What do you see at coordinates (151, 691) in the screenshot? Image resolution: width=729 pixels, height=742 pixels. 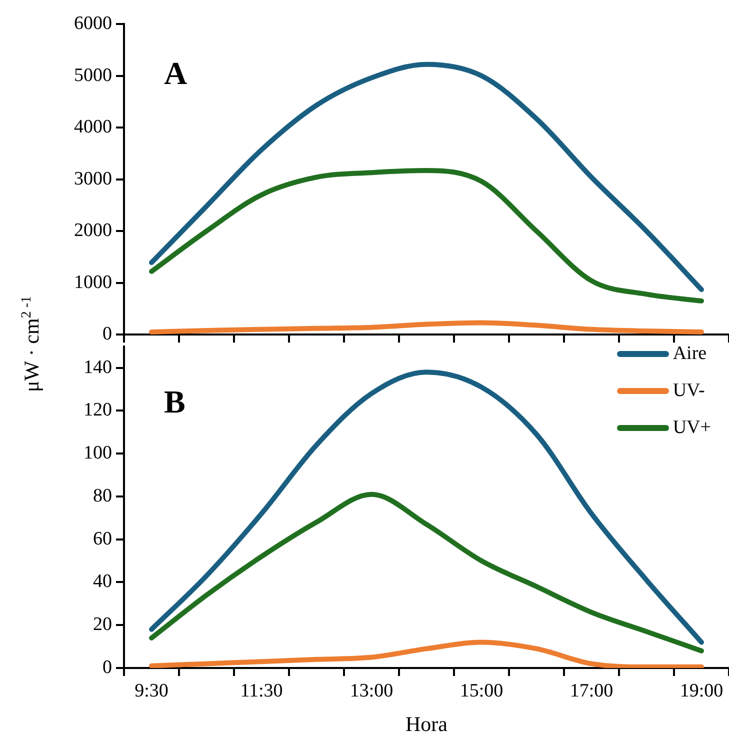 I see `x-tick-label: 9:30` at bounding box center [151, 691].